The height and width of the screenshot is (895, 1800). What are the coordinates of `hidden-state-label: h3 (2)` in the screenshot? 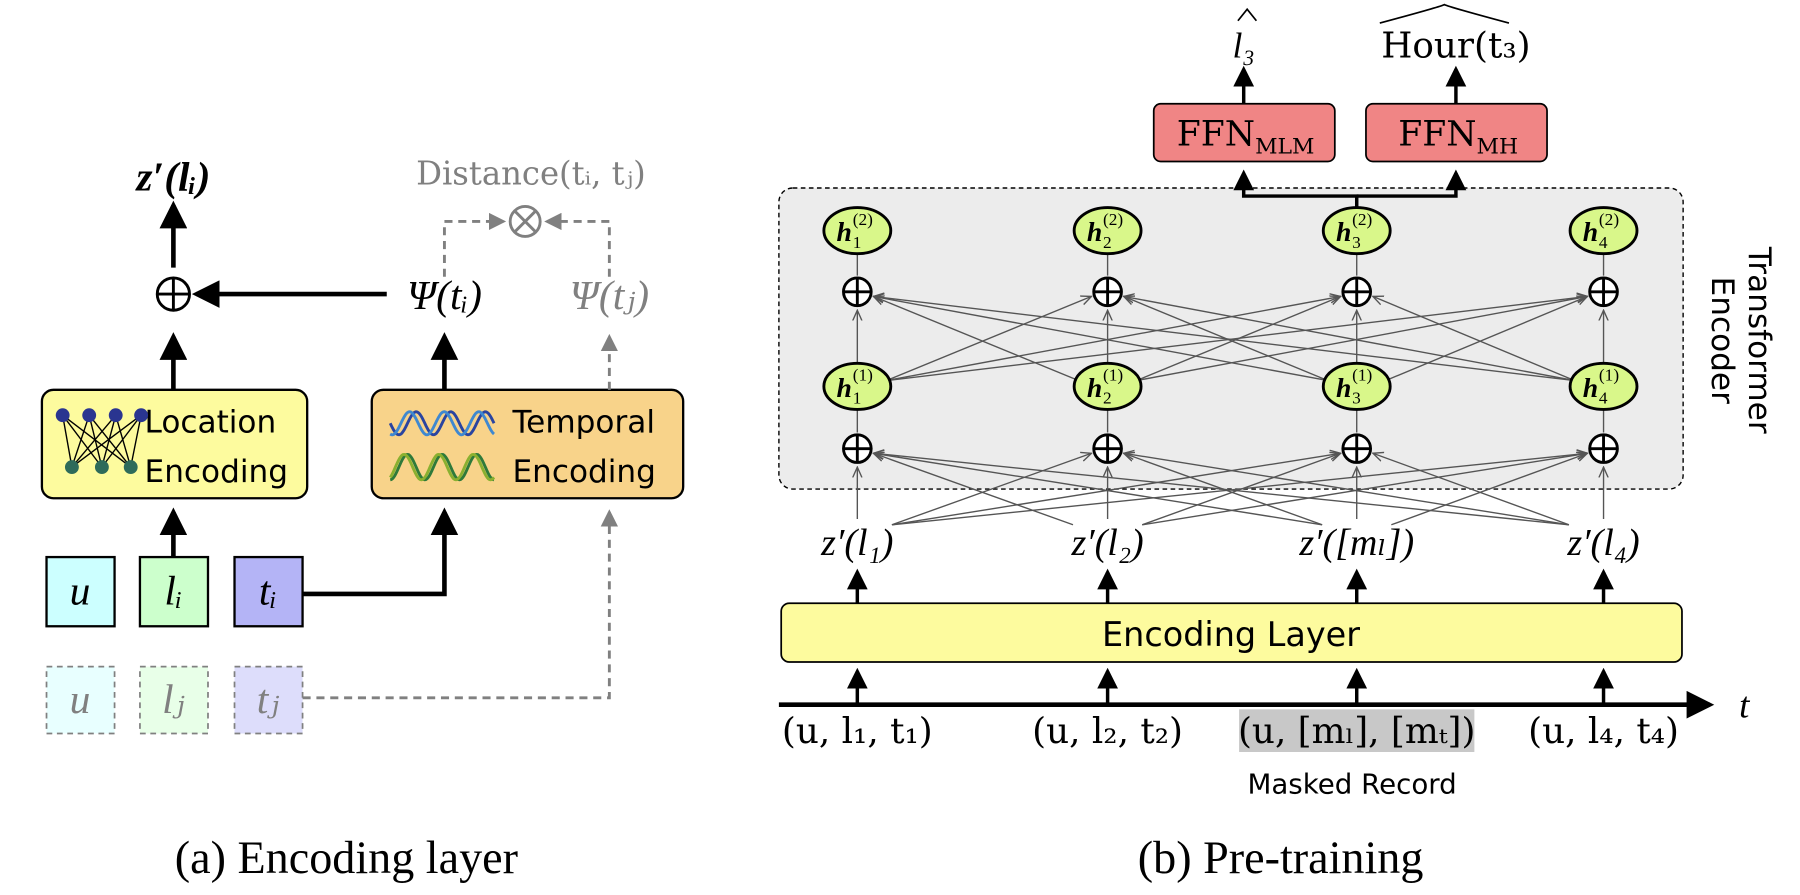 It's located at (1354, 231).